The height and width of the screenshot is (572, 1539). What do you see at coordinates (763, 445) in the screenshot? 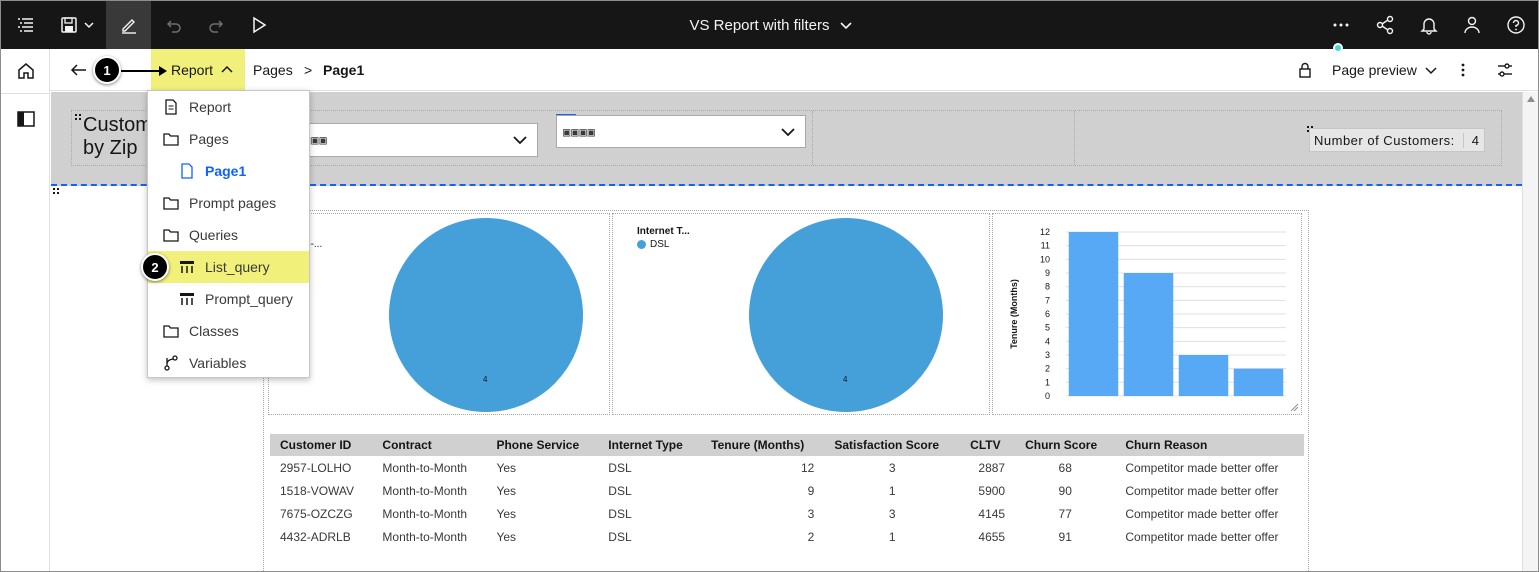
I see `column-header: Tenure (Months)` at bounding box center [763, 445].